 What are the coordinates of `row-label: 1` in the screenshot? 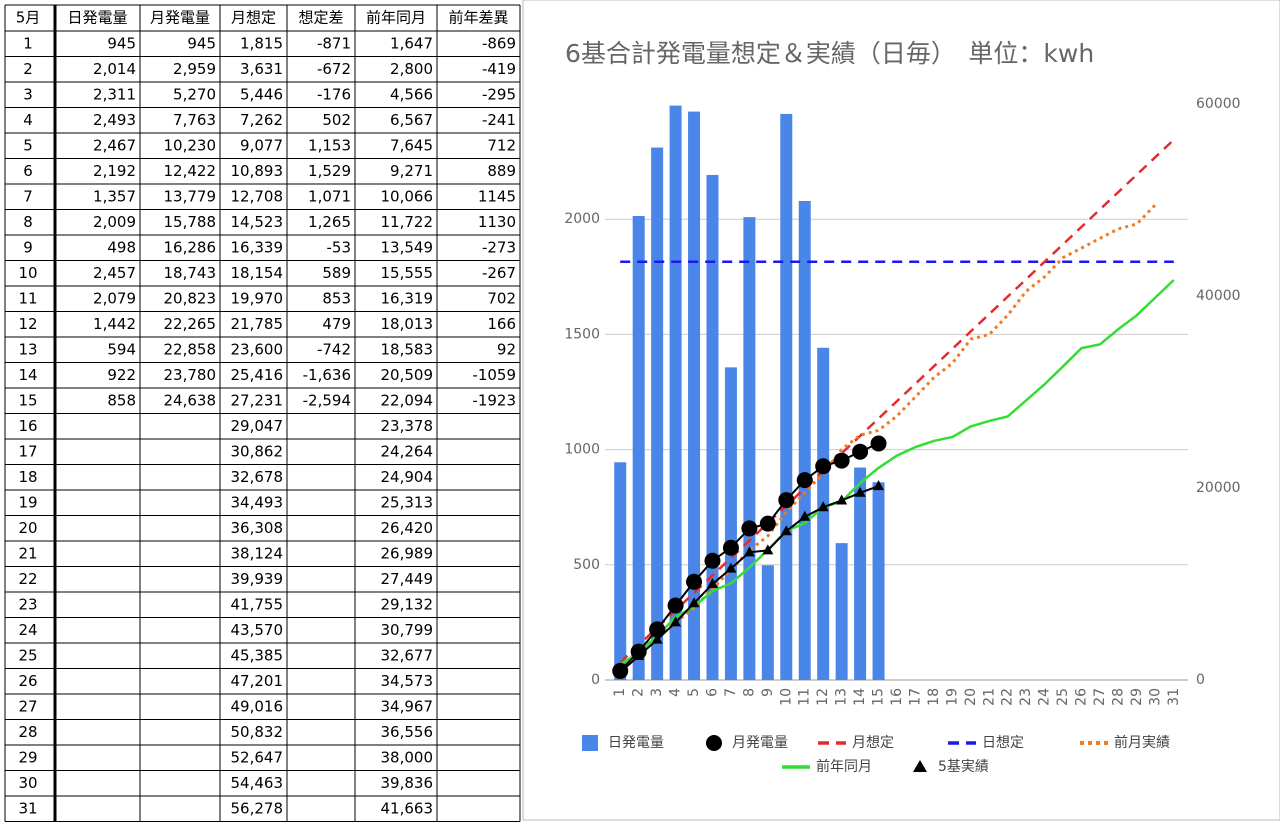 It's located at (28, 43).